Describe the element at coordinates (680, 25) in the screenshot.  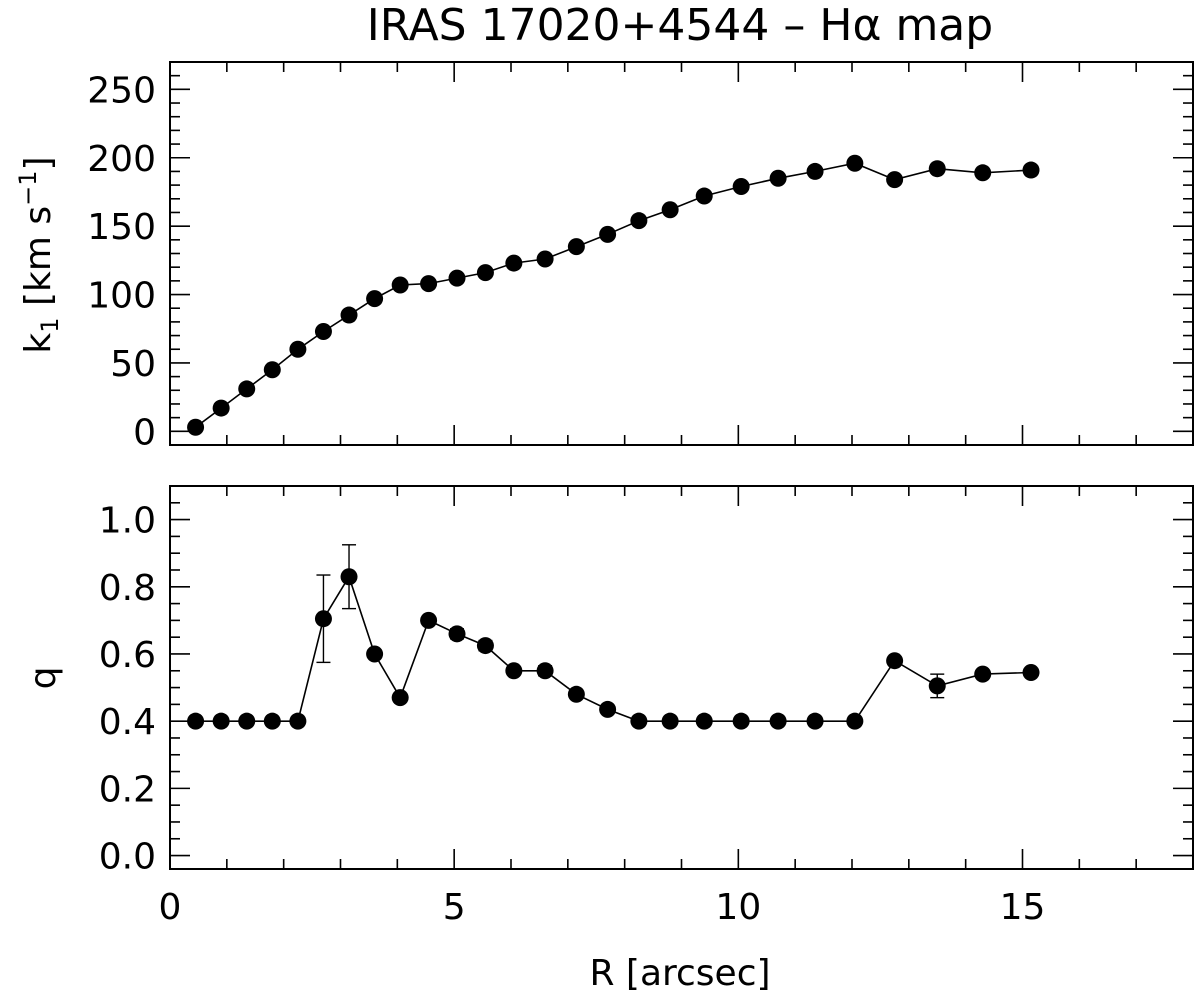
I see `chart-title: IRAS 17020+4544 – Hα map` at that location.